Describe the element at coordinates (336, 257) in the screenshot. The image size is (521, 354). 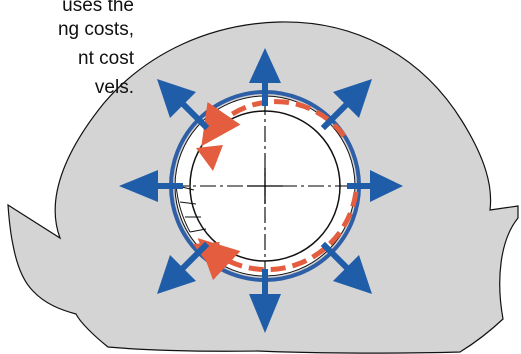
I see `arrow-shaft-bottom-right` at that location.